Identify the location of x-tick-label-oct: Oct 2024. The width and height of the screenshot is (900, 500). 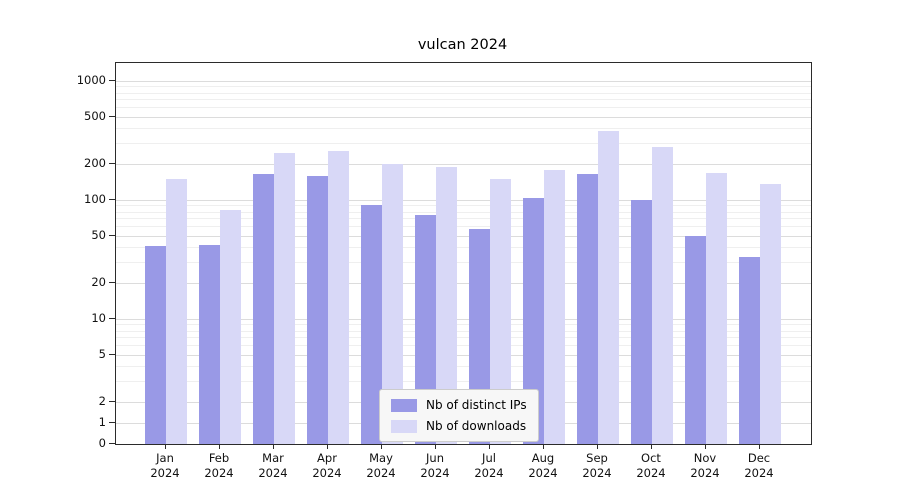
(651, 466).